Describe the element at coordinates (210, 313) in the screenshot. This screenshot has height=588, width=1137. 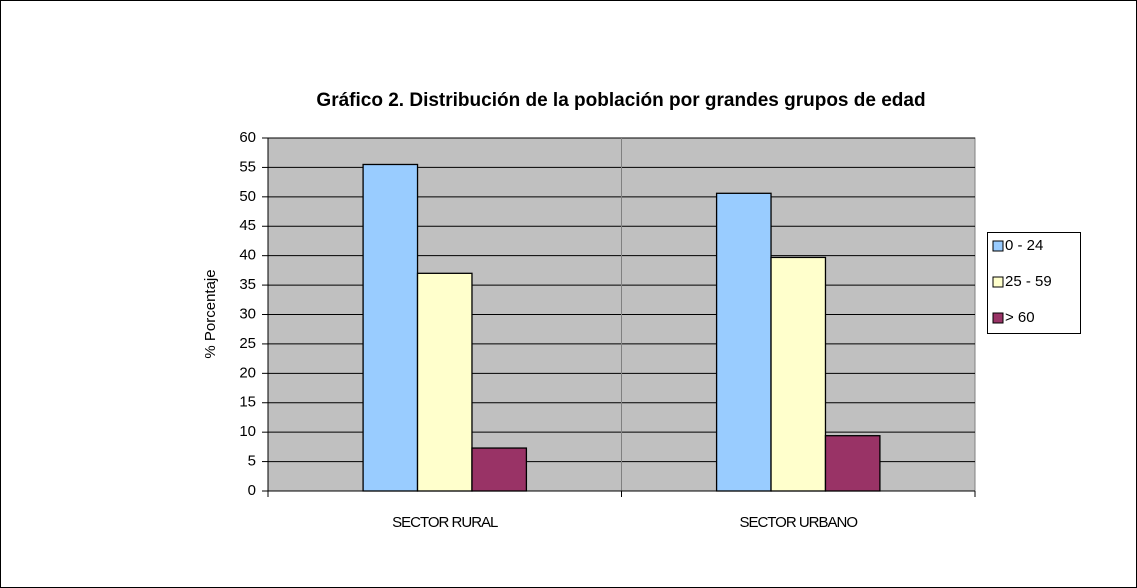
I see `y-axis-label: % Porcentaje` at that location.